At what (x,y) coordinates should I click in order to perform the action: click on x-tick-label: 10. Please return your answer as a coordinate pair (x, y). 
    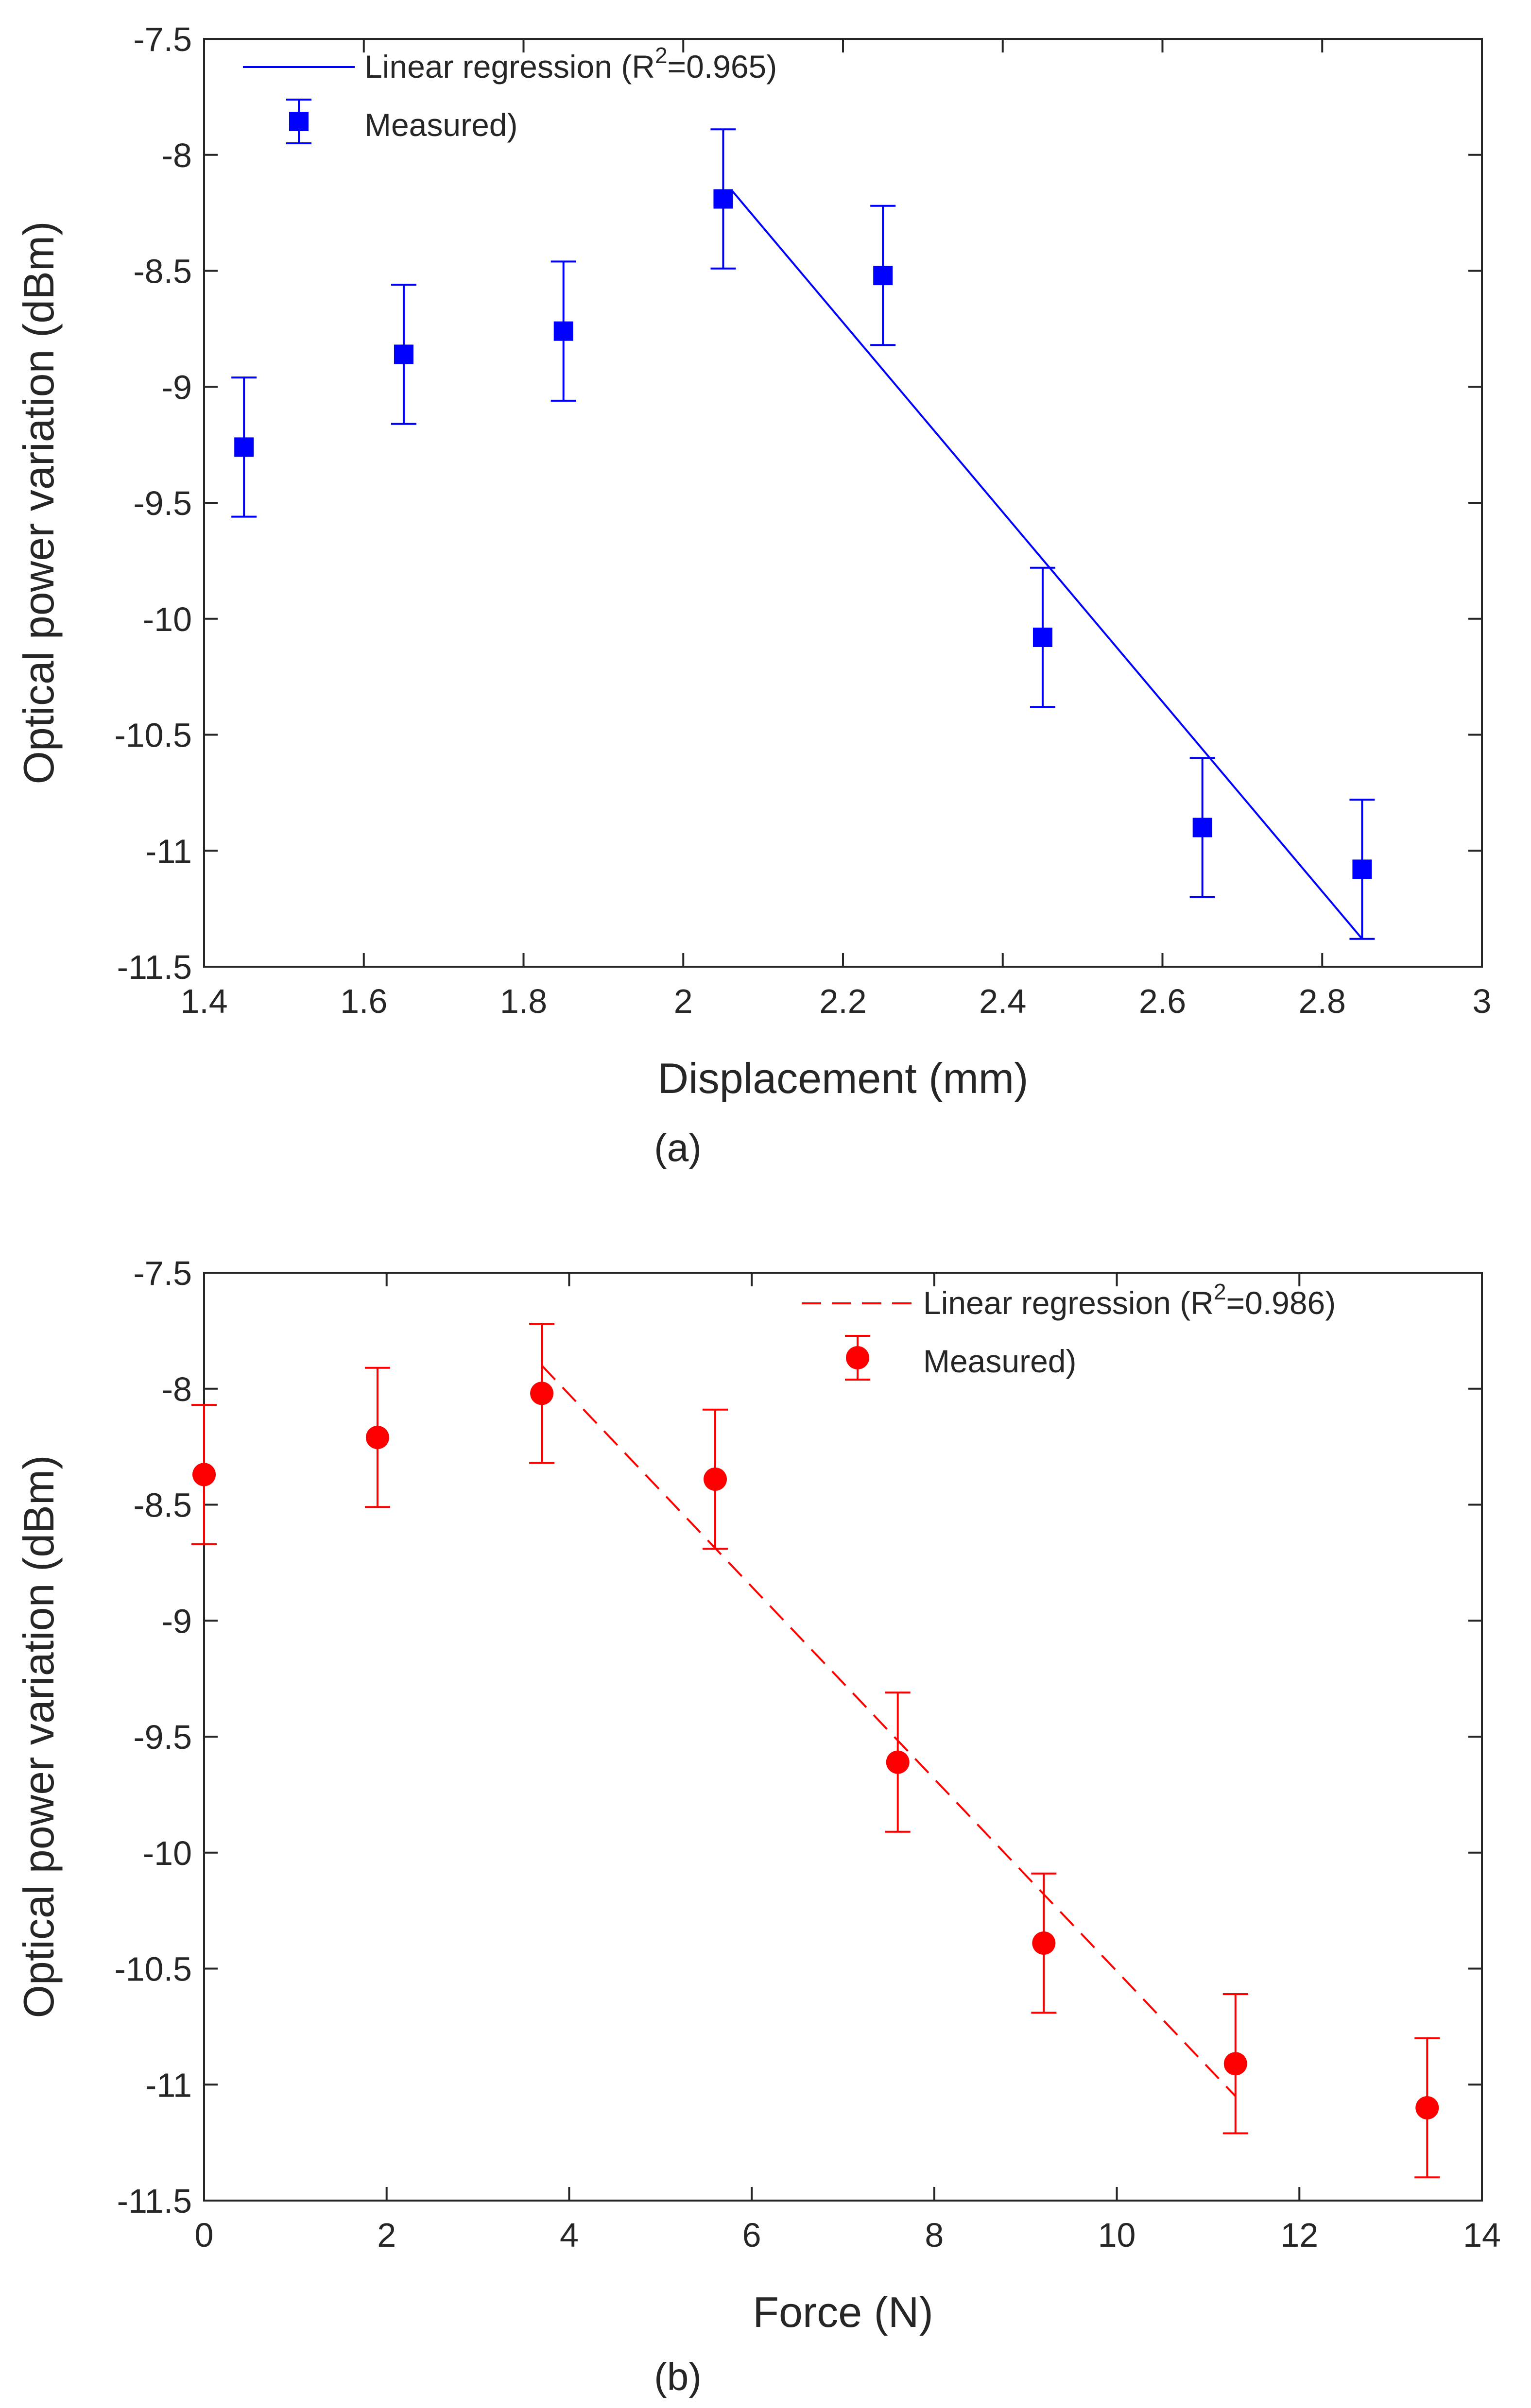
    Looking at the image, I should click on (1117, 2235).